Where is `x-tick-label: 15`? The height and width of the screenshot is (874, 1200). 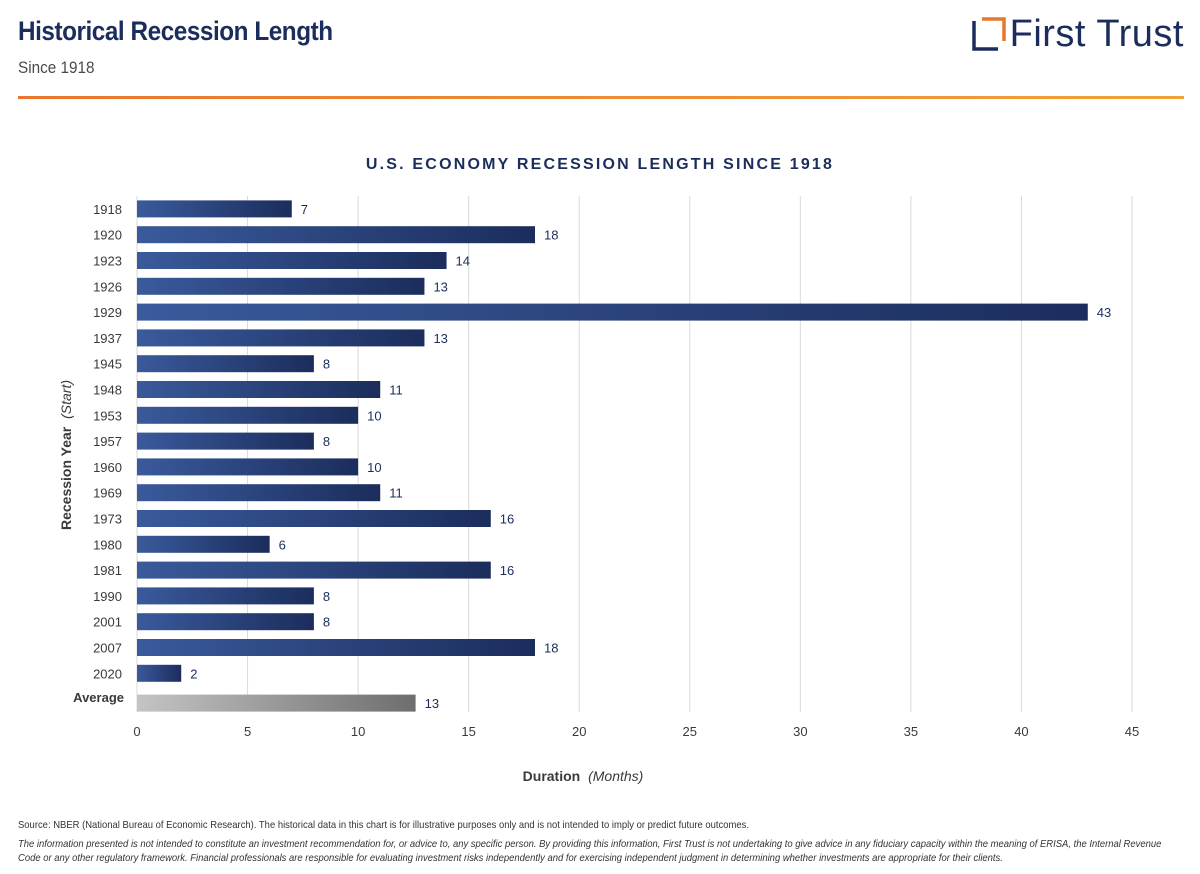 x-tick-label: 15 is located at coordinates (468, 731).